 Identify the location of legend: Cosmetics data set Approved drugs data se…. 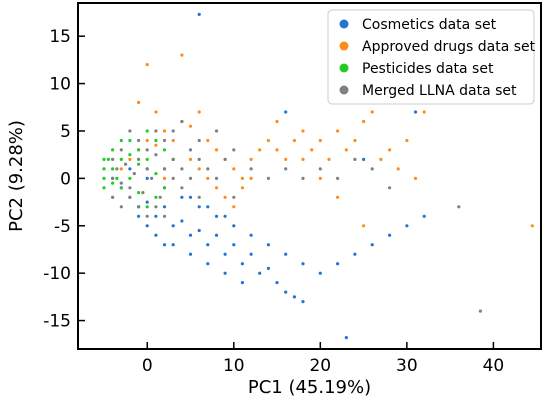
(431, 57).